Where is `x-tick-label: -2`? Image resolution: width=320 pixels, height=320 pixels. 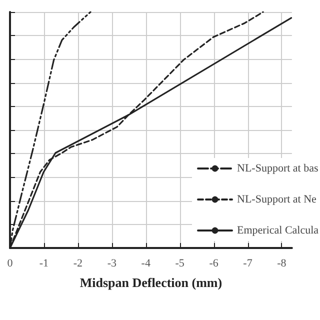
x-tick-label: -2 is located at coordinates (78, 264).